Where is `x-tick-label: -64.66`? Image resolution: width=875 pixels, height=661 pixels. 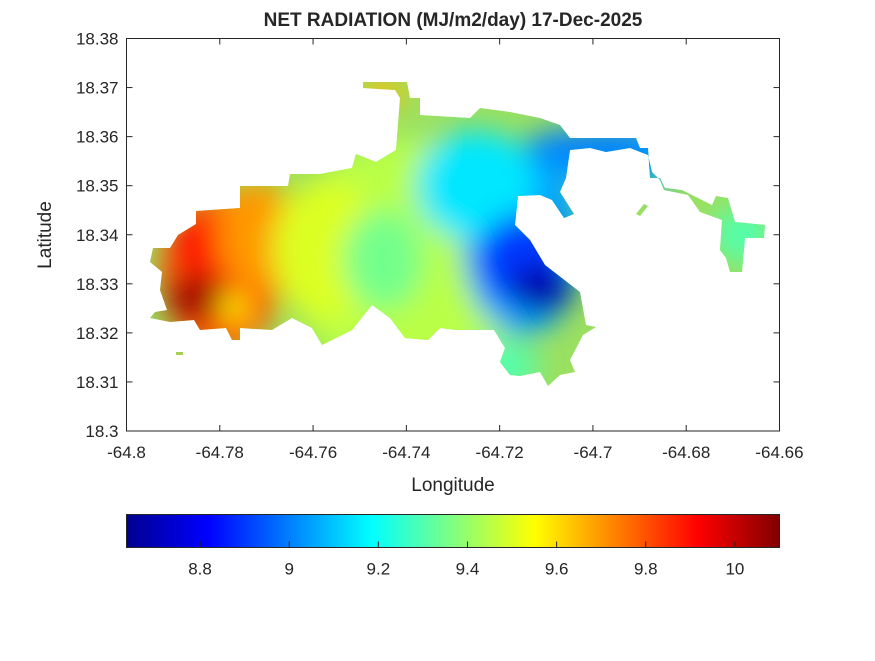 x-tick-label: -64.66 is located at coordinates (779, 452).